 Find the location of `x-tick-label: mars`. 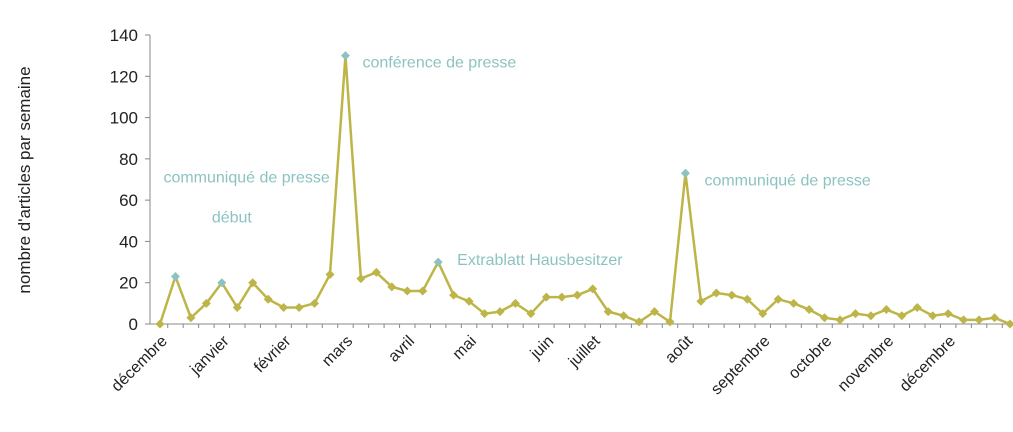

x-tick-label: mars is located at coordinates (337, 351).